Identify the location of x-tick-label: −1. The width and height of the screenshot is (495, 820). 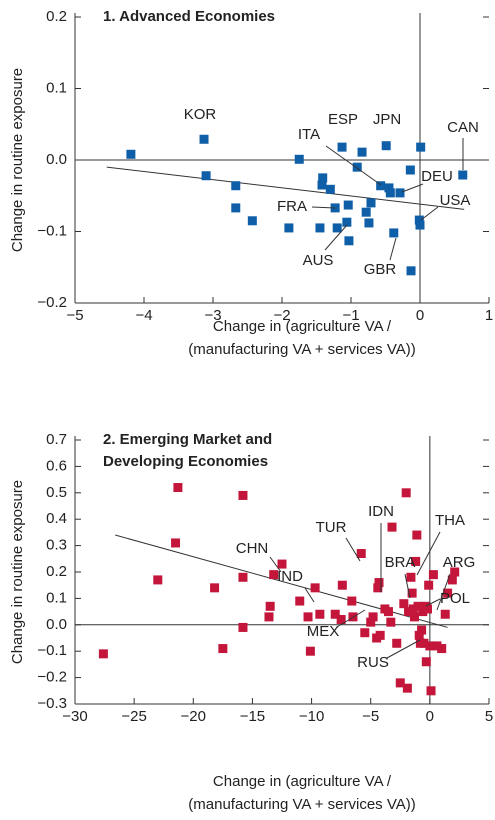
(350, 315).